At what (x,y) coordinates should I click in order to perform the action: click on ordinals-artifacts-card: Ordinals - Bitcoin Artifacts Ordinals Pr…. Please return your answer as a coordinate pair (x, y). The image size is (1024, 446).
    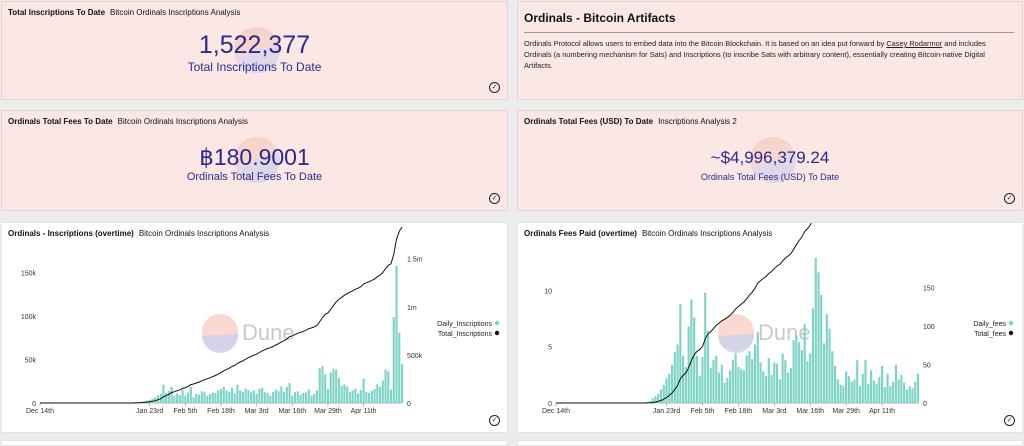
    Looking at the image, I should click on (770, 50).